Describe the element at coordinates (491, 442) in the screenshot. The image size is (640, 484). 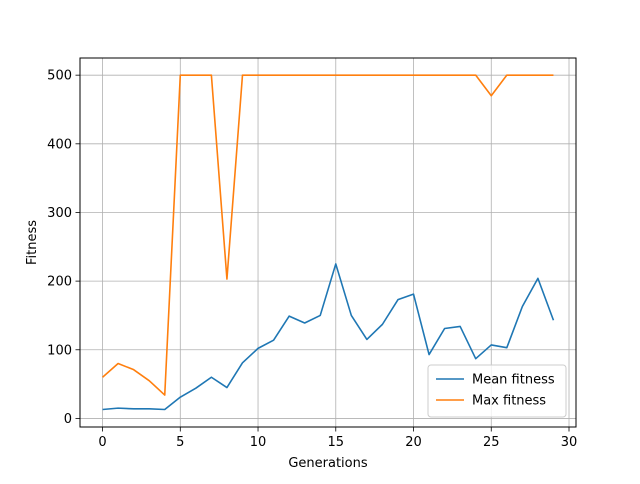
I see `x-tick-label: 25` at that location.